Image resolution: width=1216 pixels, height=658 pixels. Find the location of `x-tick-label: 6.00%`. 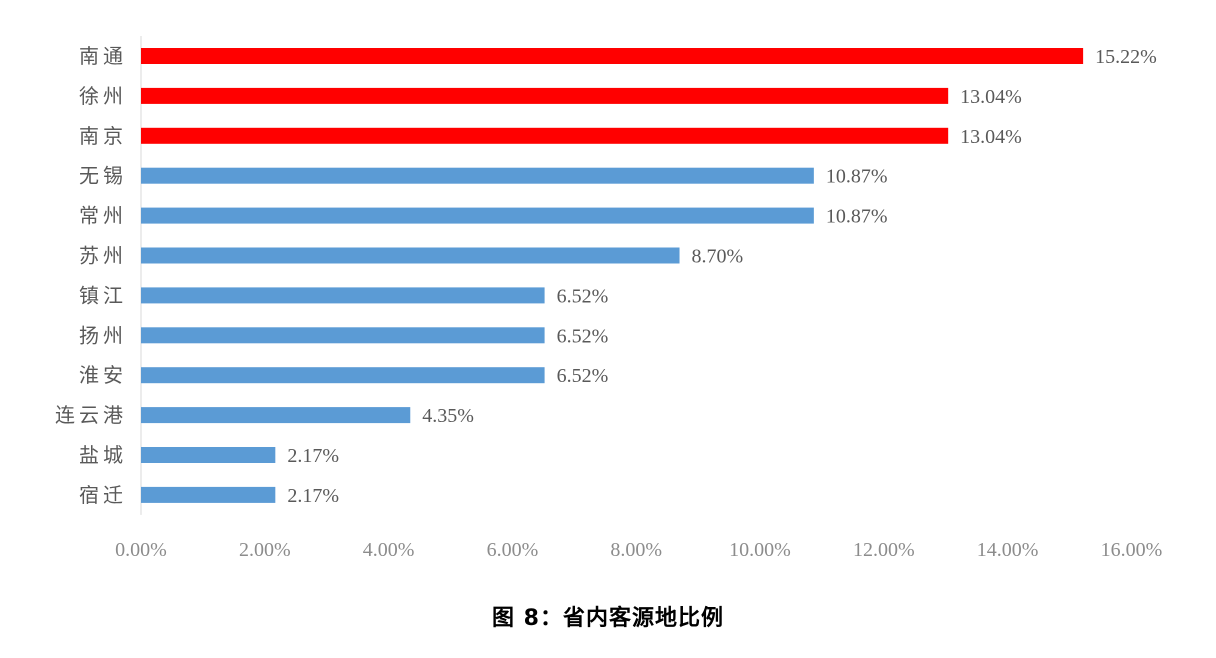

x-tick-label: 6.00% is located at coordinates (513, 550).